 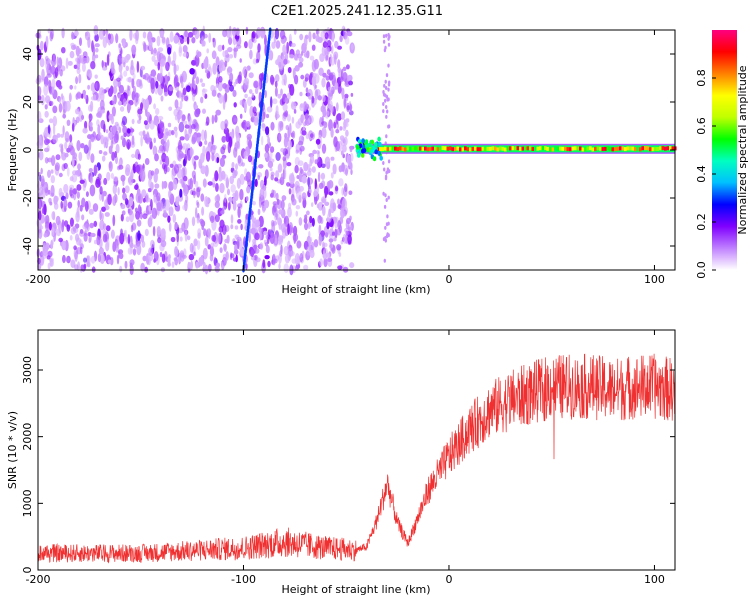 I want to click on snr-y-tick-label: 2000, so click(x=27, y=437).